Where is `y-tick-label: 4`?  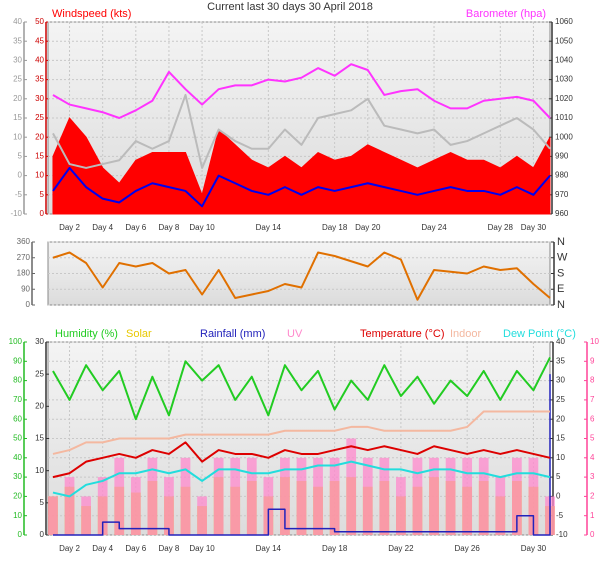
y-tick-label: 4 is located at coordinates (592, 457).